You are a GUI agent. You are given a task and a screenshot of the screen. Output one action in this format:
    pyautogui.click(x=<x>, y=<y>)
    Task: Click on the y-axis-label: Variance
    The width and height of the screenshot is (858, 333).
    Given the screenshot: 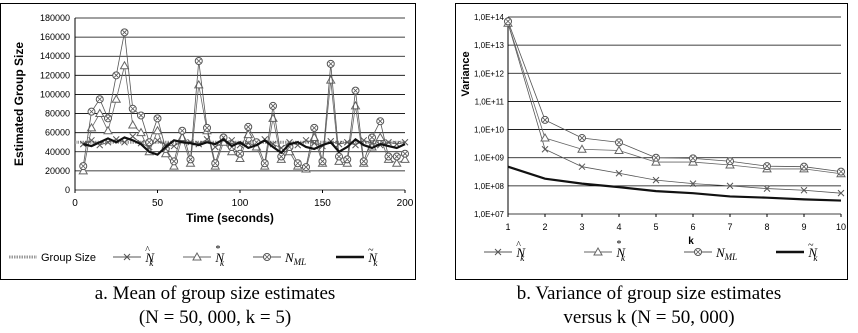 What is the action you would take?
    pyautogui.click(x=466, y=73)
    